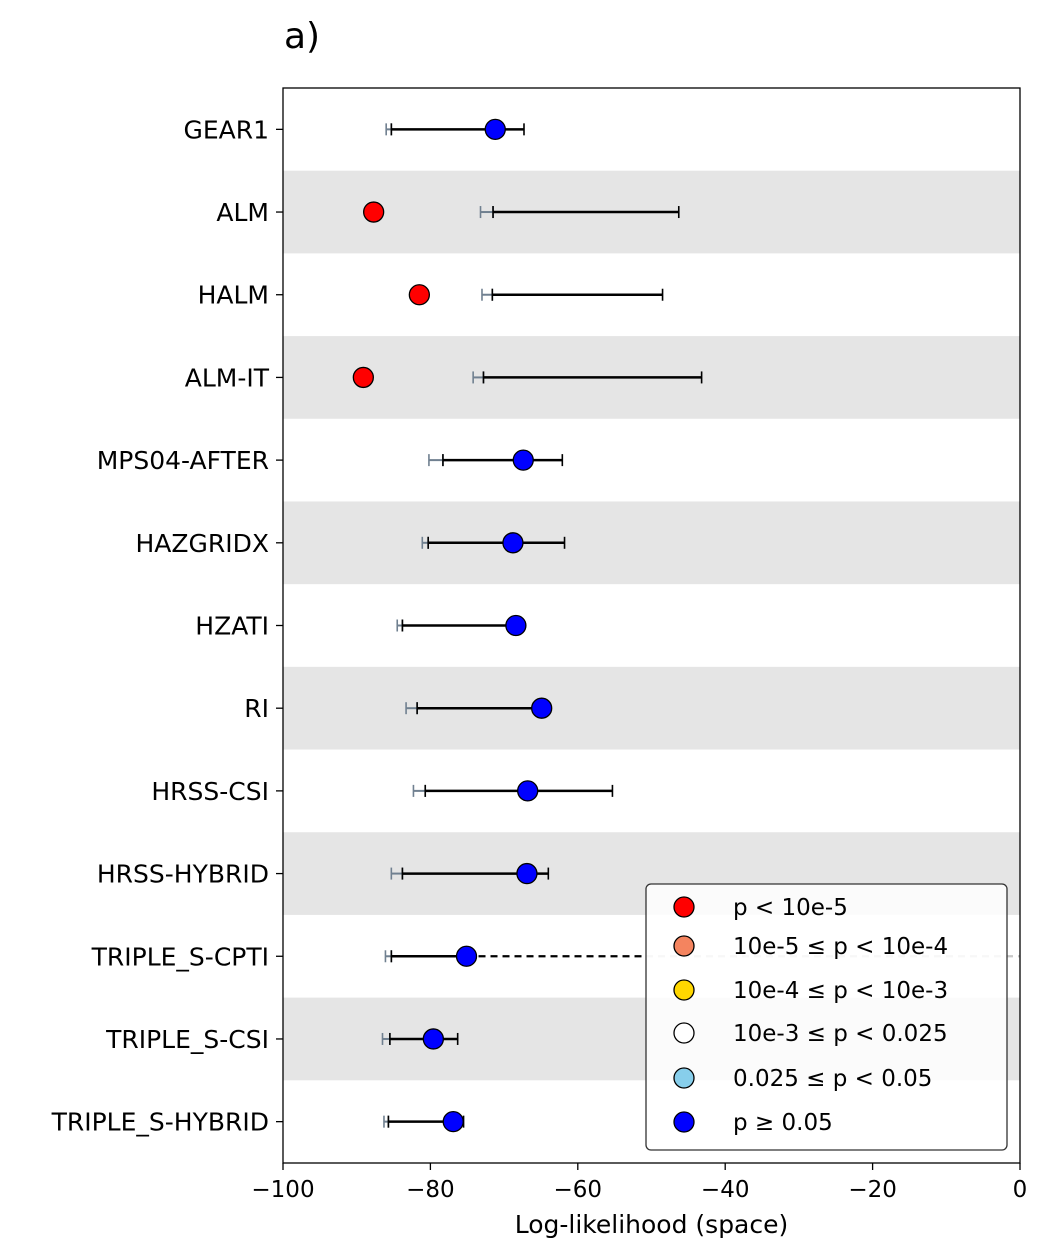 Image resolution: width=1043 pixels, height=1255 pixels. I want to click on x-tick-label: −80, so click(430, 1190).